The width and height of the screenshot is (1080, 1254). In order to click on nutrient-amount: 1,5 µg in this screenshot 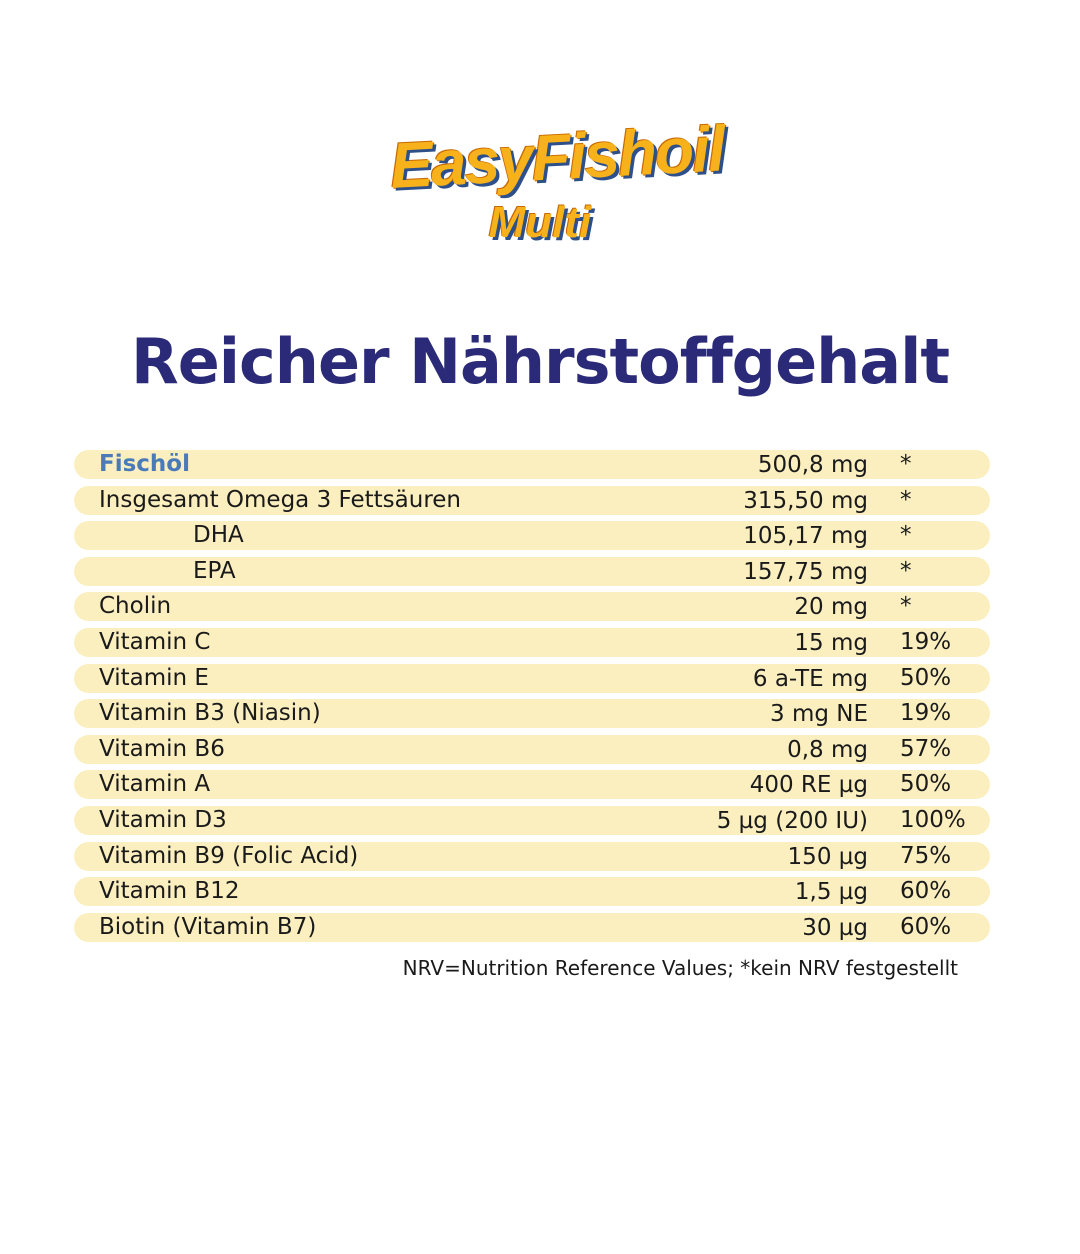, I will do `click(831, 892)`.